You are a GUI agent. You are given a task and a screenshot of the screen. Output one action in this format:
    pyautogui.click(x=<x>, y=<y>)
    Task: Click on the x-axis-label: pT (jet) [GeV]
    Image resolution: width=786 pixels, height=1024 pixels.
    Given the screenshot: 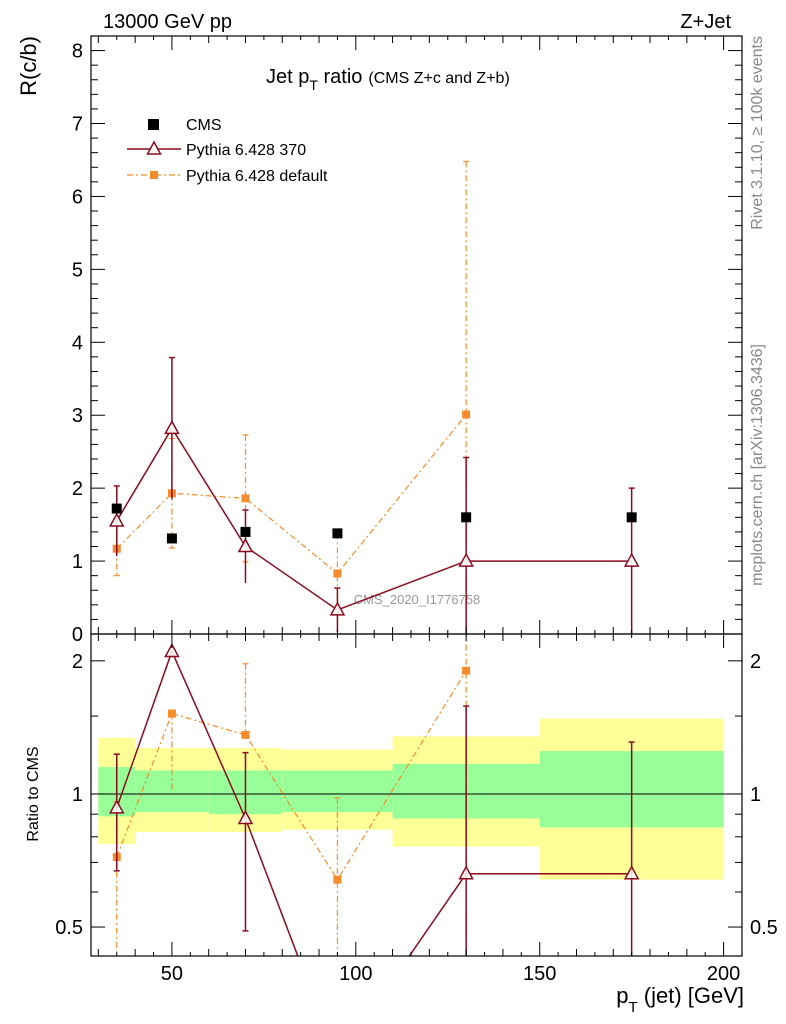 What is the action you would take?
    pyautogui.click(x=680, y=999)
    